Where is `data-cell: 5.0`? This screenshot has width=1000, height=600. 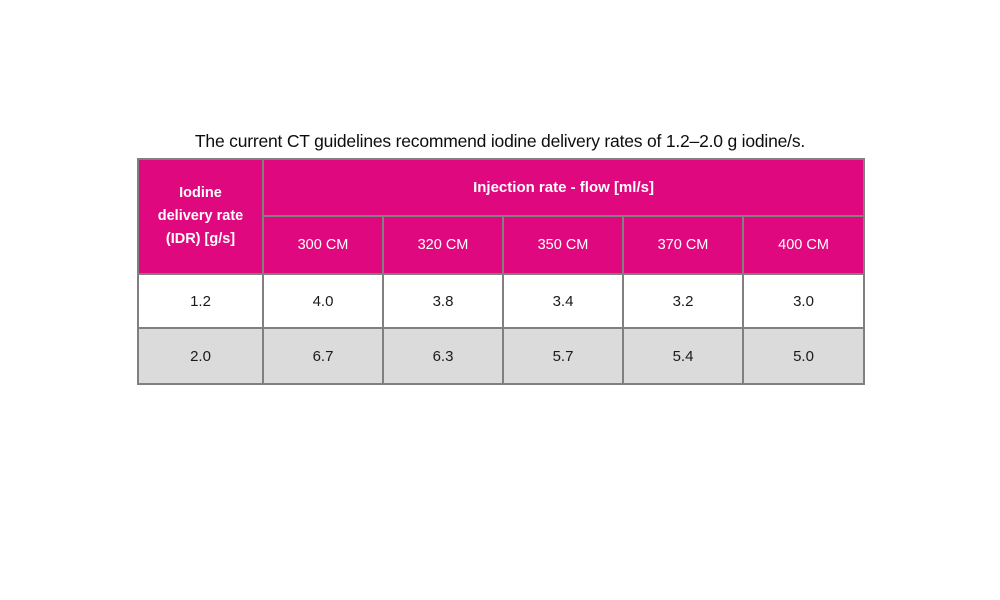
data-cell: 5.0 is located at coordinates (803, 356).